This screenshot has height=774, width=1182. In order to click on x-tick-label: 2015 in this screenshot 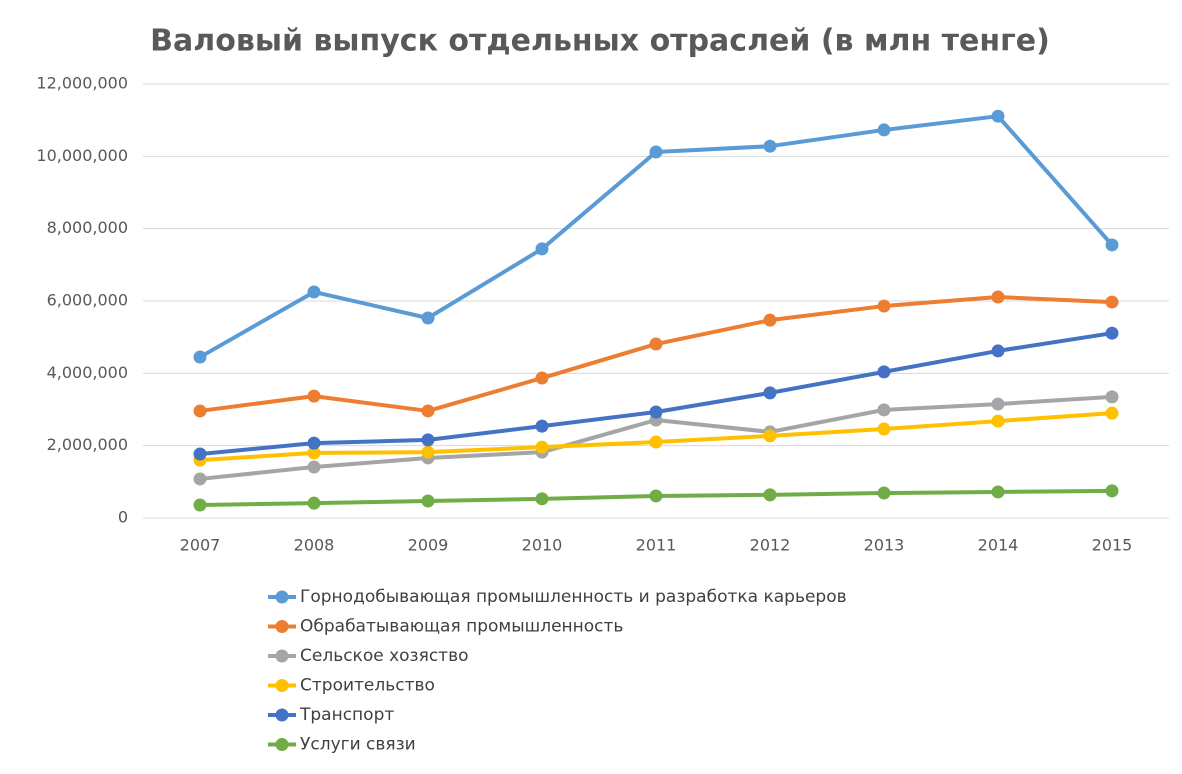, I will do `click(1112, 545)`.